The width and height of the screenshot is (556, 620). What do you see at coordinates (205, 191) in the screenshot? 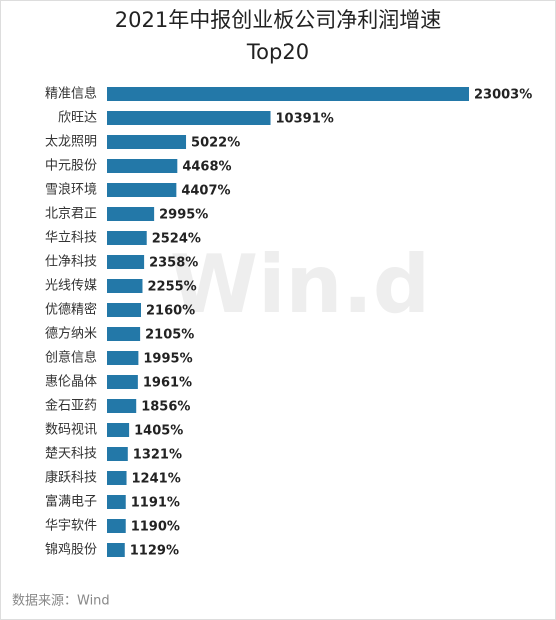
I see `value-label: 4407%` at bounding box center [205, 191].